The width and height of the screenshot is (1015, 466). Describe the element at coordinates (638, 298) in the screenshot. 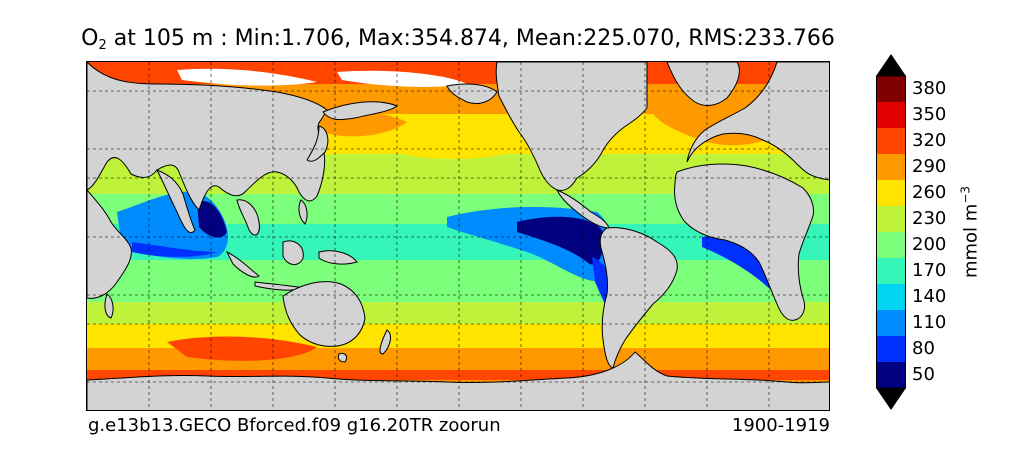

I see `land-south-america` at that location.